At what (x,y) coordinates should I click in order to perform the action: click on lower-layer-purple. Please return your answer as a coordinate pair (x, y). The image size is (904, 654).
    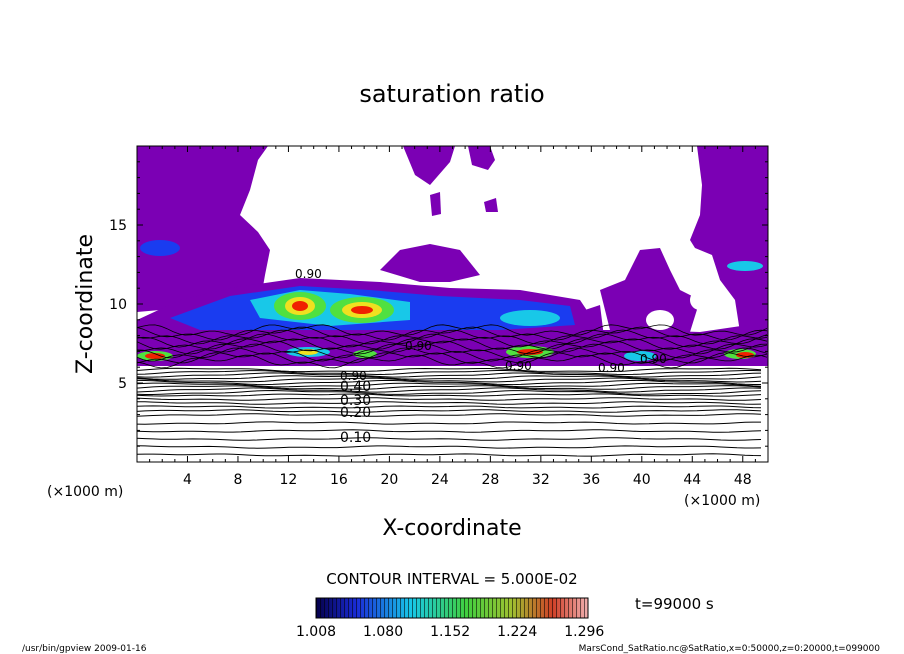
    Looking at the image, I should click on (452, 354).